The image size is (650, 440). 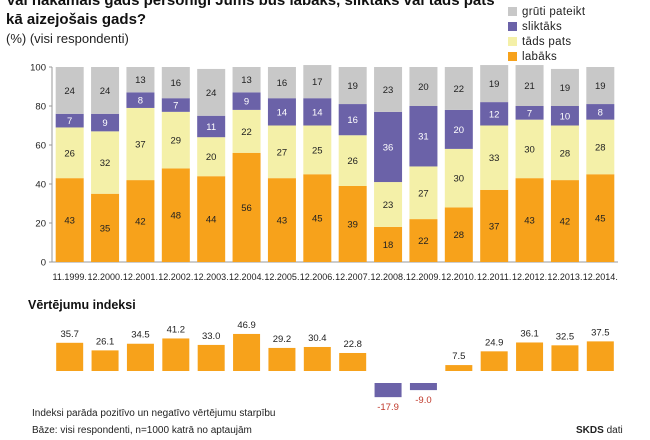 I want to click on y-tick-label: 40, so click(x=40, y=185).